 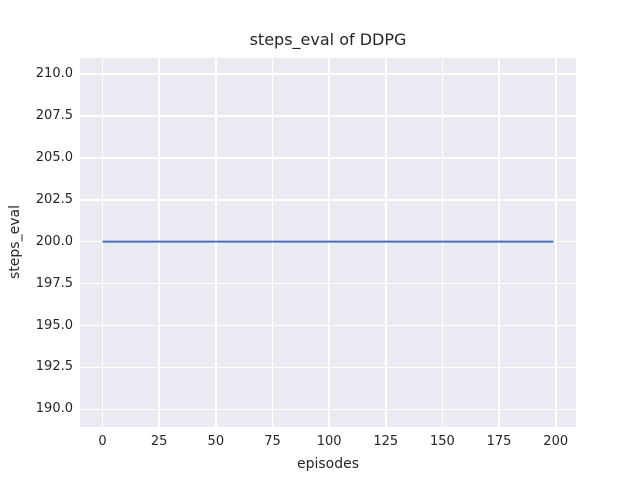 I want to click on y-gridline-207.5, so click(x=328, y=116).